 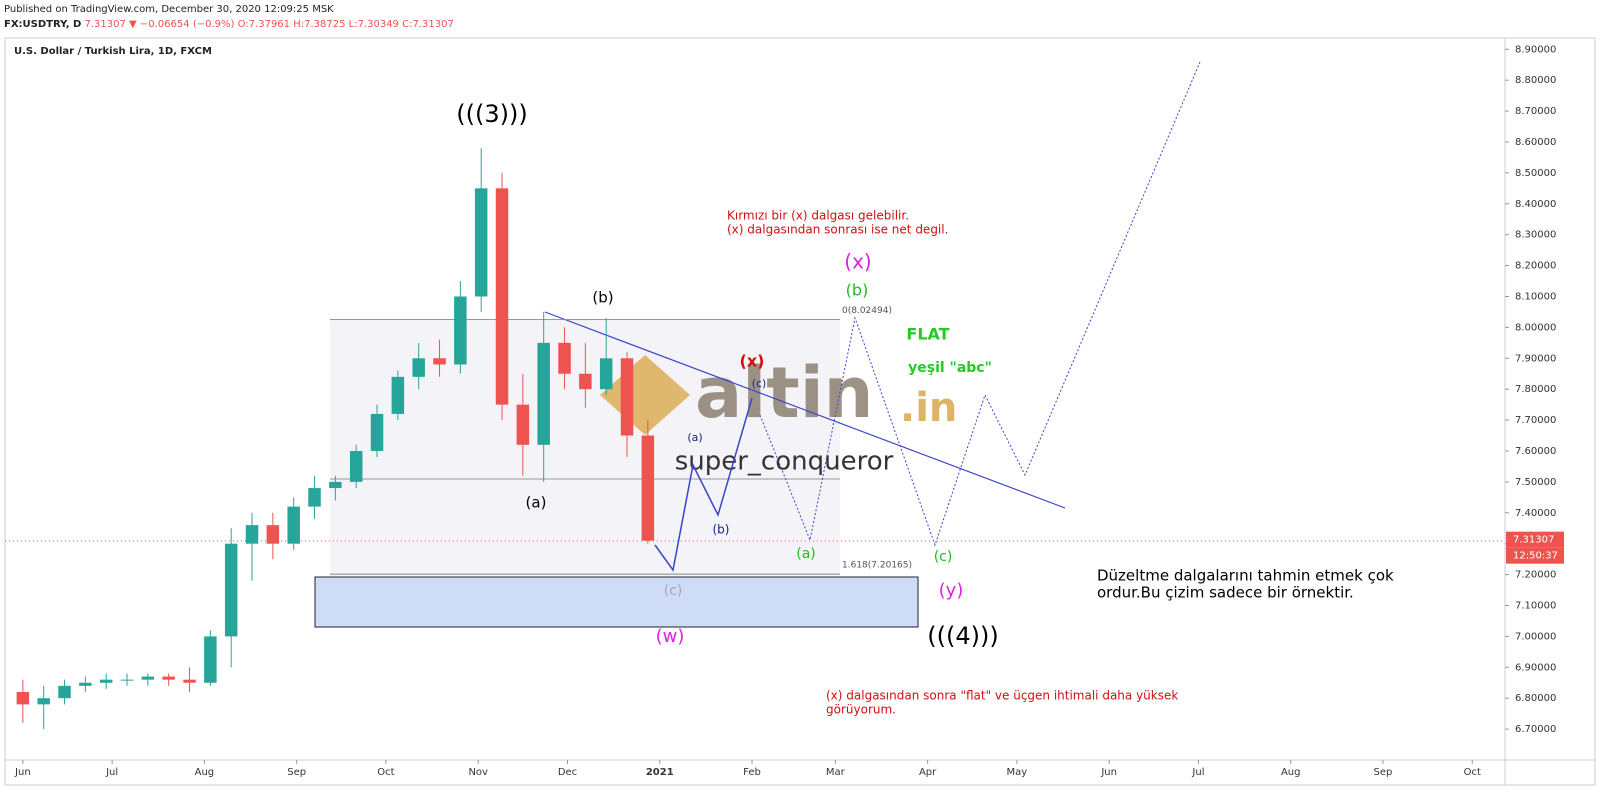 What do you see at coordinates (113, 51) in the screenshot?
I see `chart-title: U.S. Dollar / Turkish Lira, 1D, FXCM` at bounding box center [113, 51].